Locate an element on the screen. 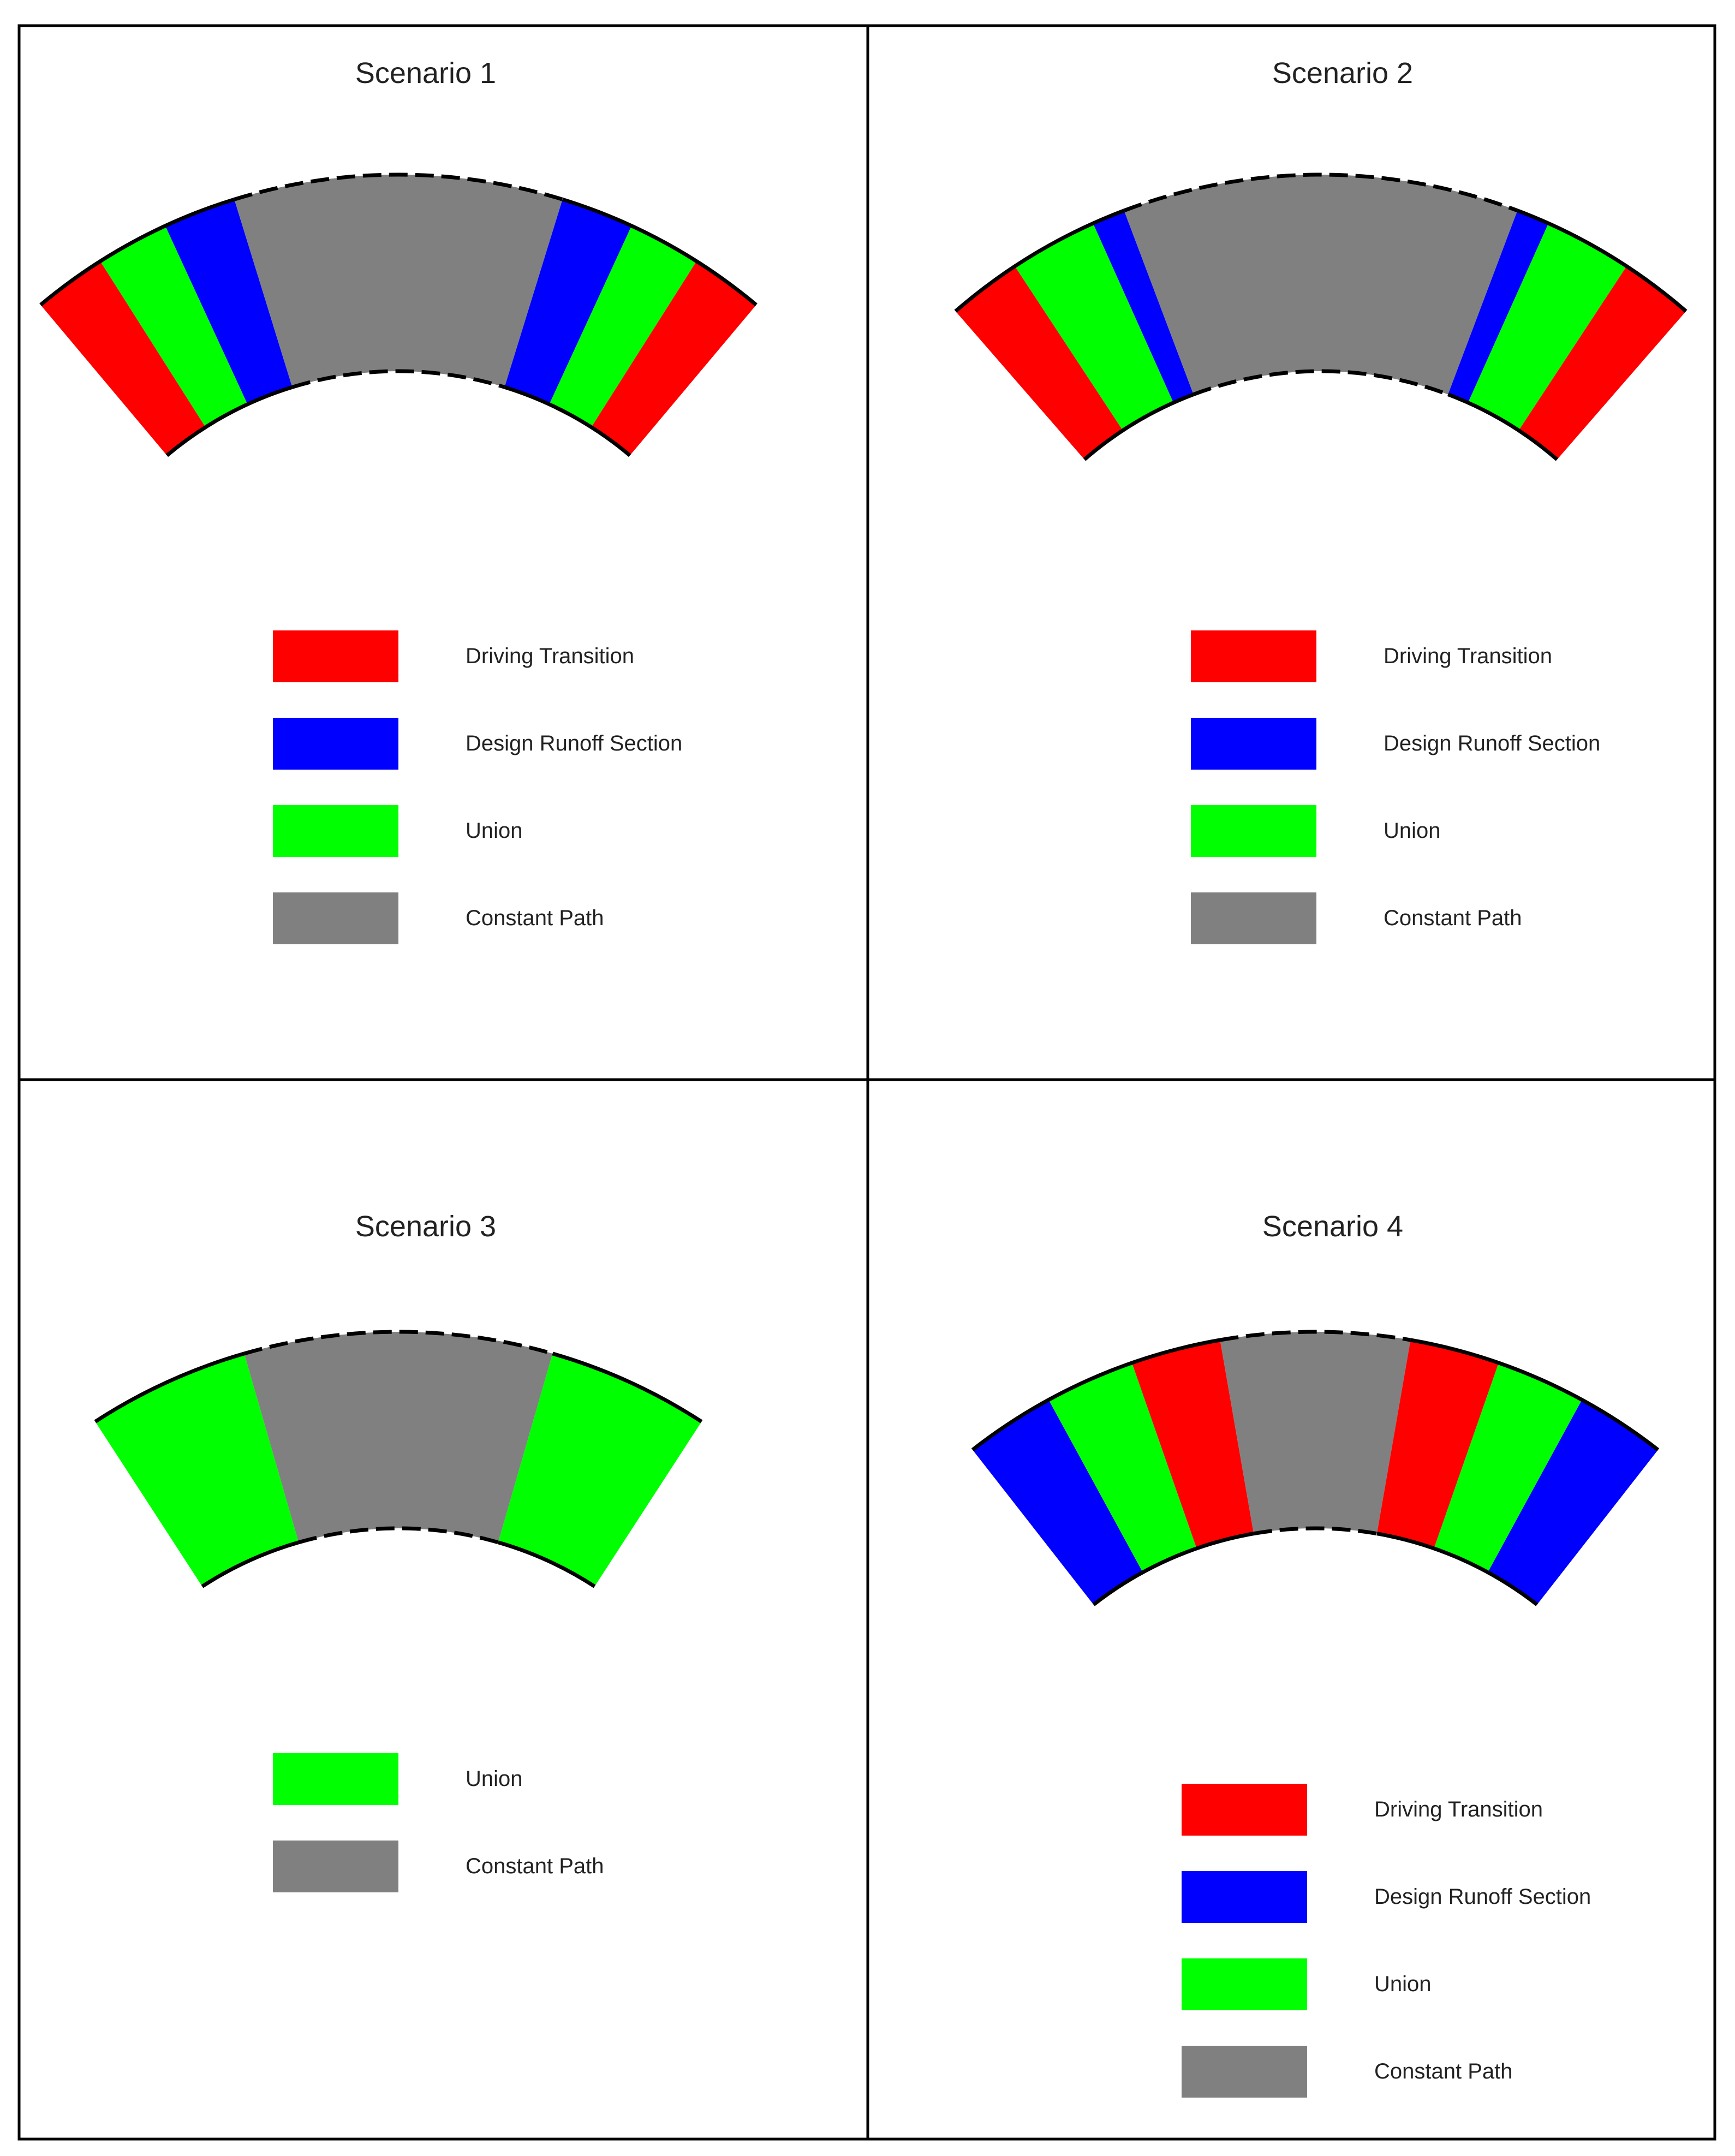 The height and width of the screenshot is (2156, 1735). panel-title: Scenario 1 is located at coordinates (425, 73).